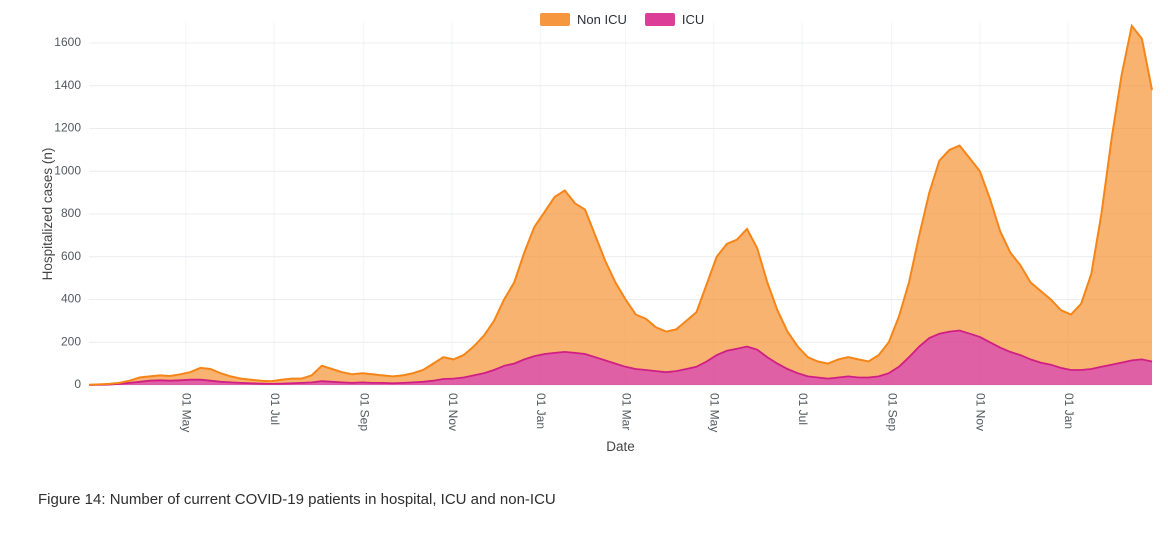 The width and height of the screenshot is (1168, 535). I want to click on legend-item-non-icu: Non ICU, so click(583, 19).